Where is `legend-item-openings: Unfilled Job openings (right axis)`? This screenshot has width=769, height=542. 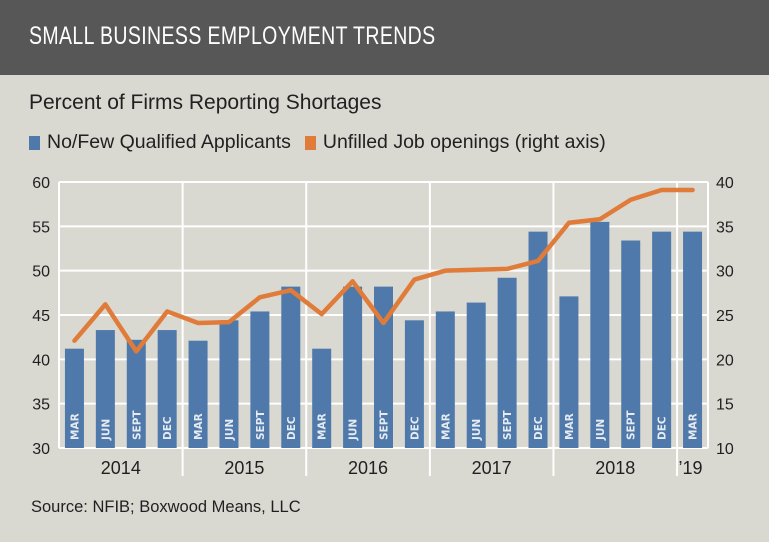
legend-item-openings: Unfilled Job openings (right axis) is located at coordinates (455, 142).